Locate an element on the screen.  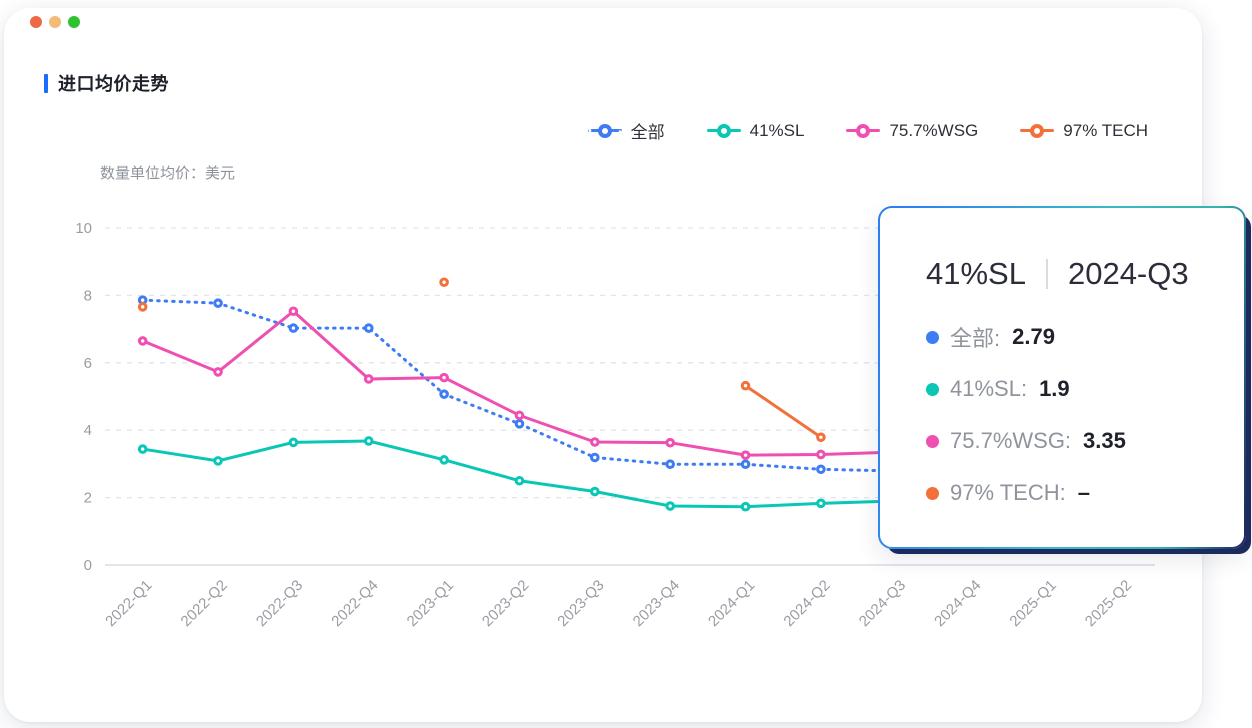
tooltip-row: 41%SL: 1.9 is located at coordinates (1071, 389).